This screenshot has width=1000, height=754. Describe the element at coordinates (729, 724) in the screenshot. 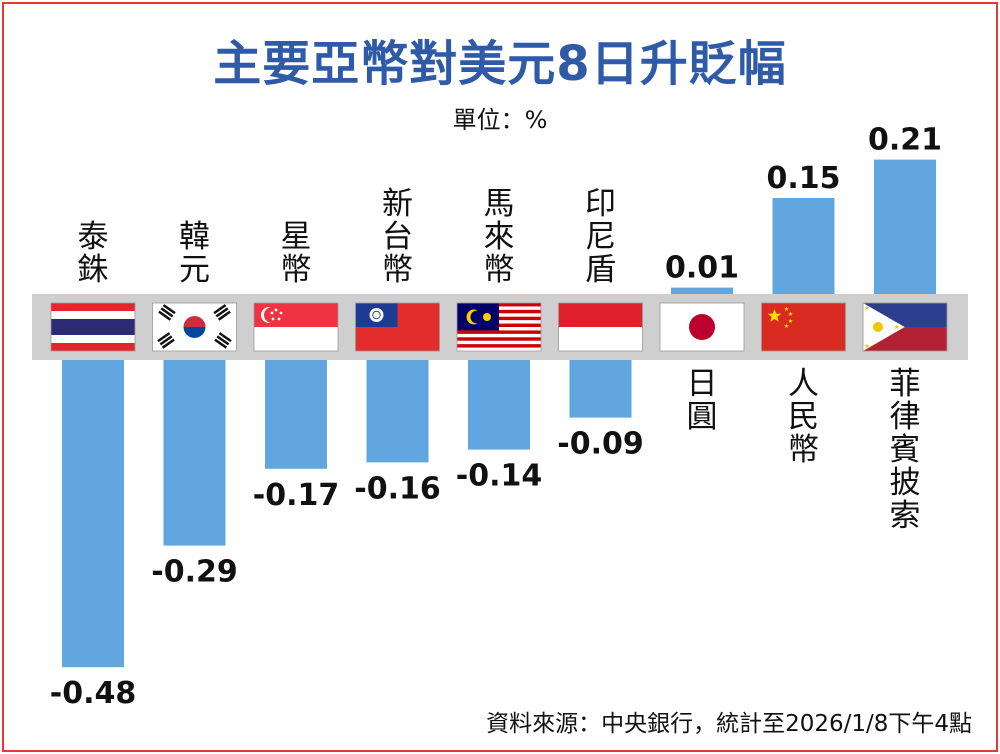

I see `source-note: 資料來源：中央銀行，統計至2026/1/8下午4點` at that location.